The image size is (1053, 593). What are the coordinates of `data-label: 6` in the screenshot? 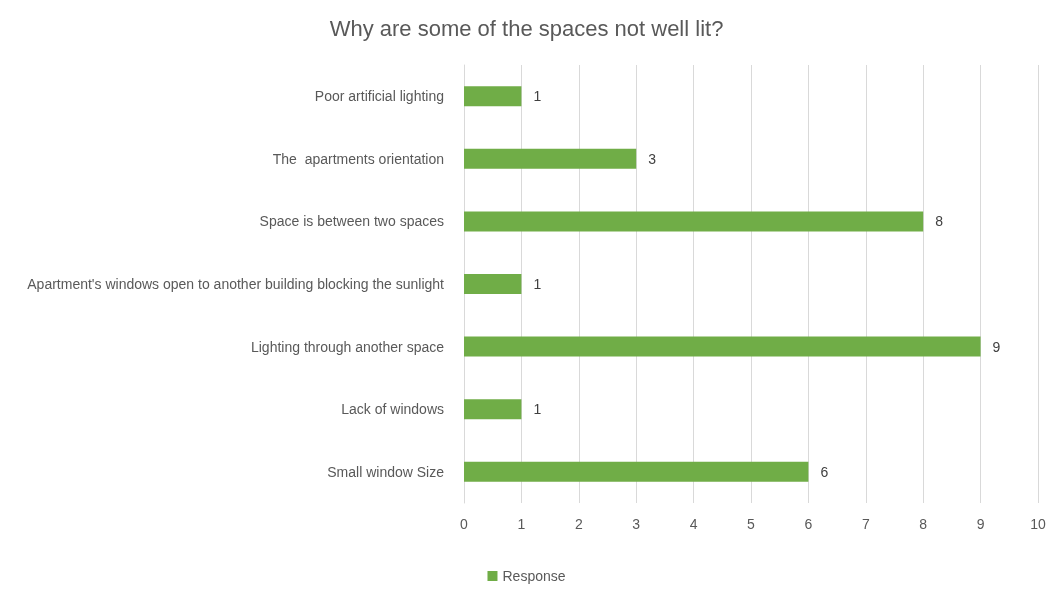 It's located at (824, 471).